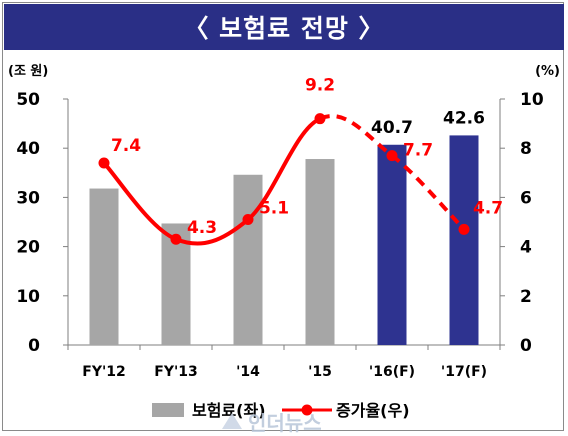 The width and height of the screenshot is (568, 436). I want to click on bar-data-label: 42.6, so click(464, 118).